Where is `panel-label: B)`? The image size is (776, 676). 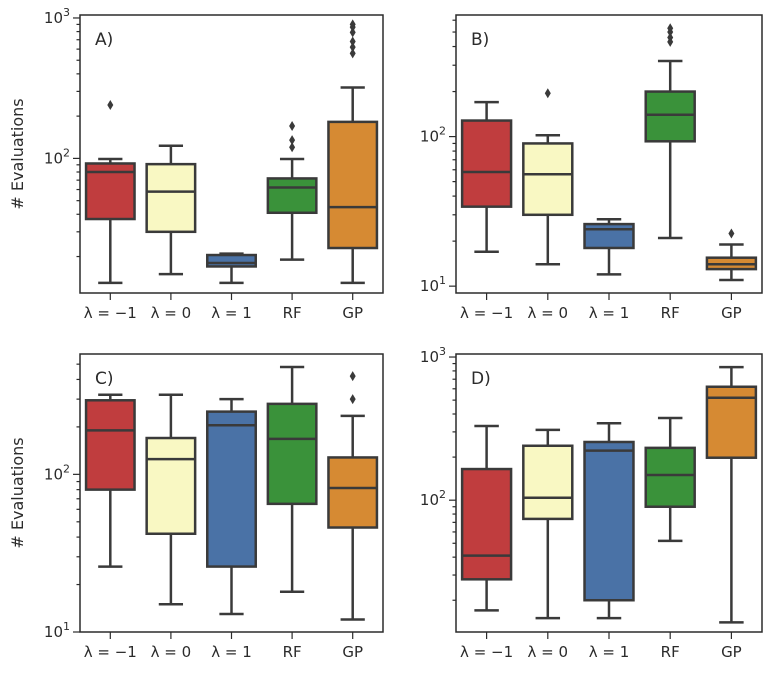
panel-label: B) is located at coordinates (480, 40).